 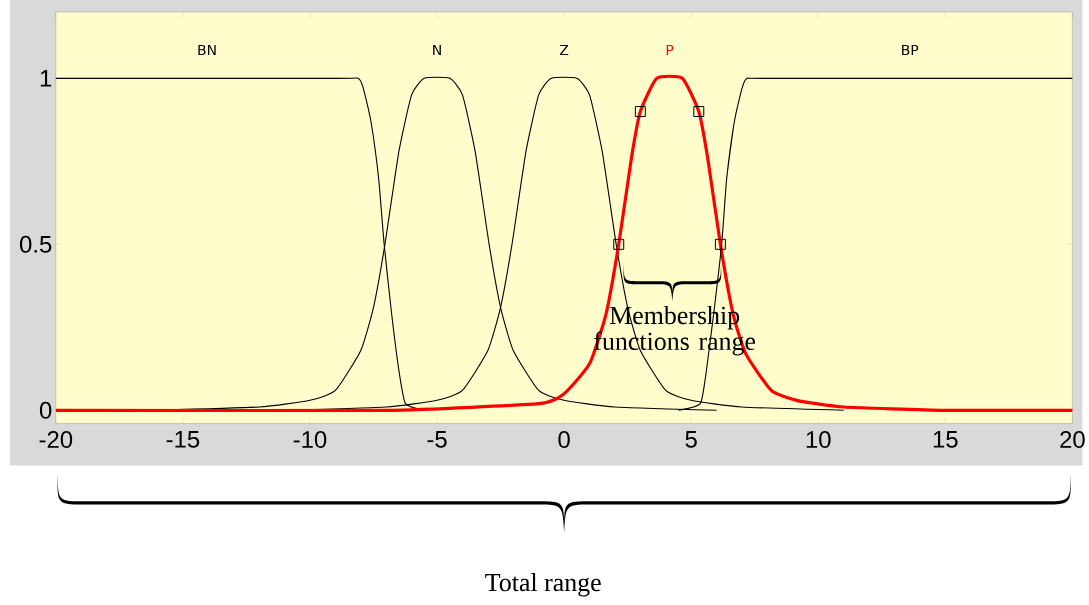 What do you see at coordinates (910, 50) in the screenshot?
I see `series-label: BP` at bounding box center [910, 50].